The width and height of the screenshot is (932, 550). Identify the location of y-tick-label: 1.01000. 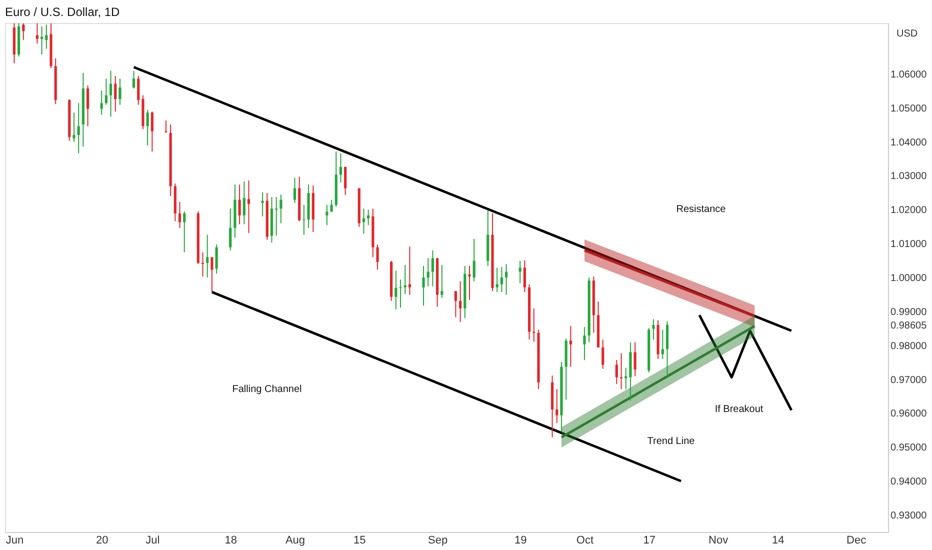
(909, 244).